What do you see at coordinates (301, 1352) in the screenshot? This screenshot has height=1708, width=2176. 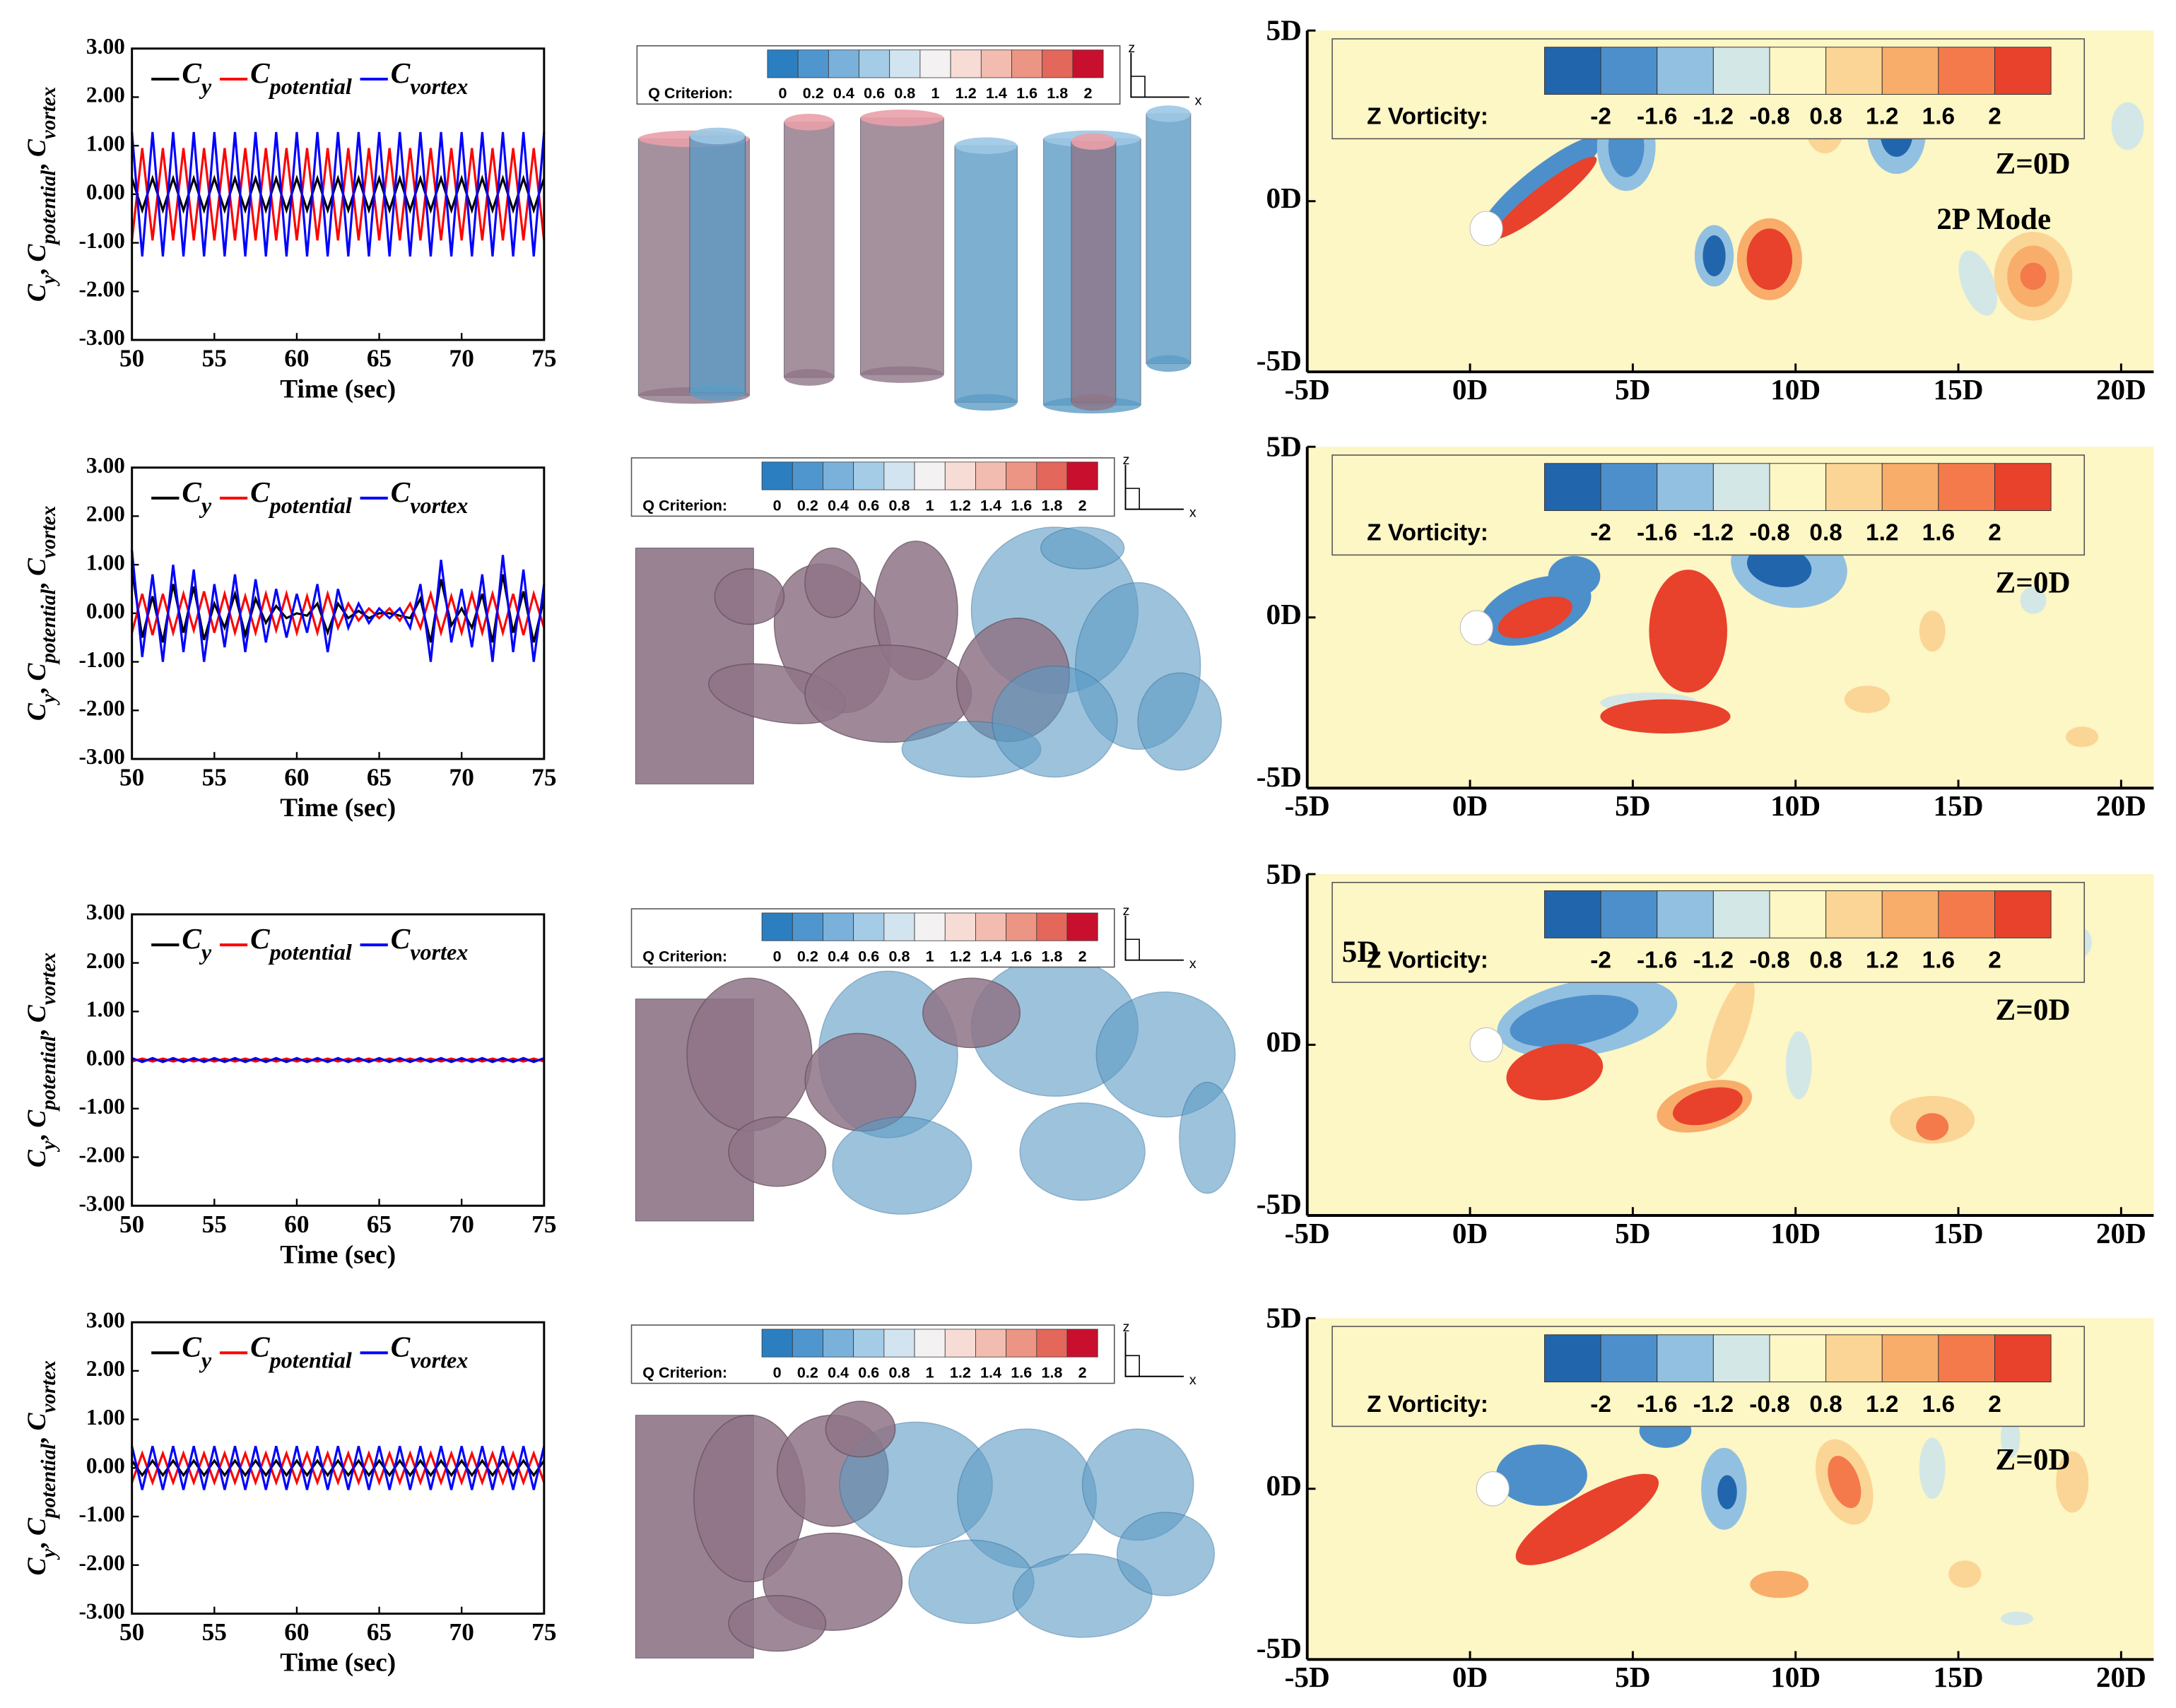 I see `legend-label: Cpotential` at bounding box center [301, 1352].